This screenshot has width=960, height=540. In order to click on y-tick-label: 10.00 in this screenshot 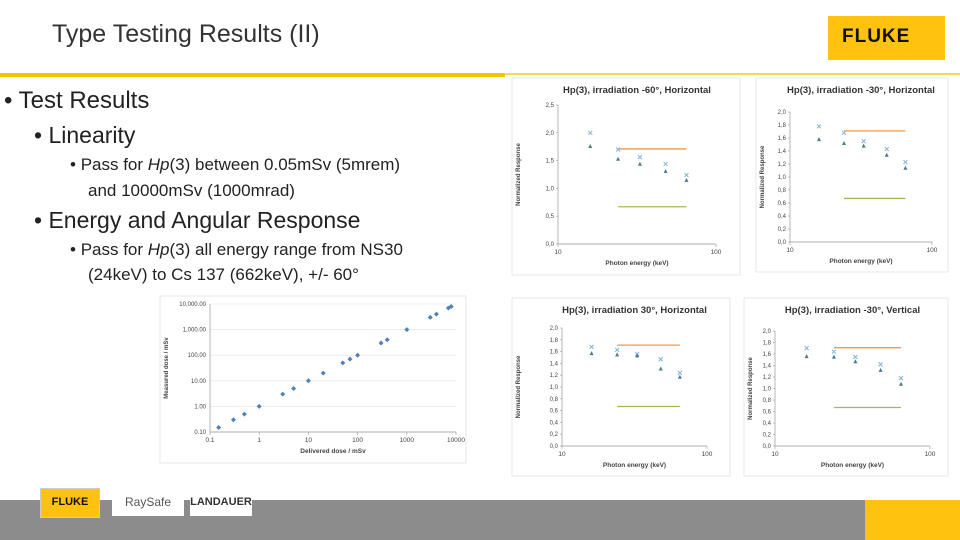, I will do `click(199, 382)`.